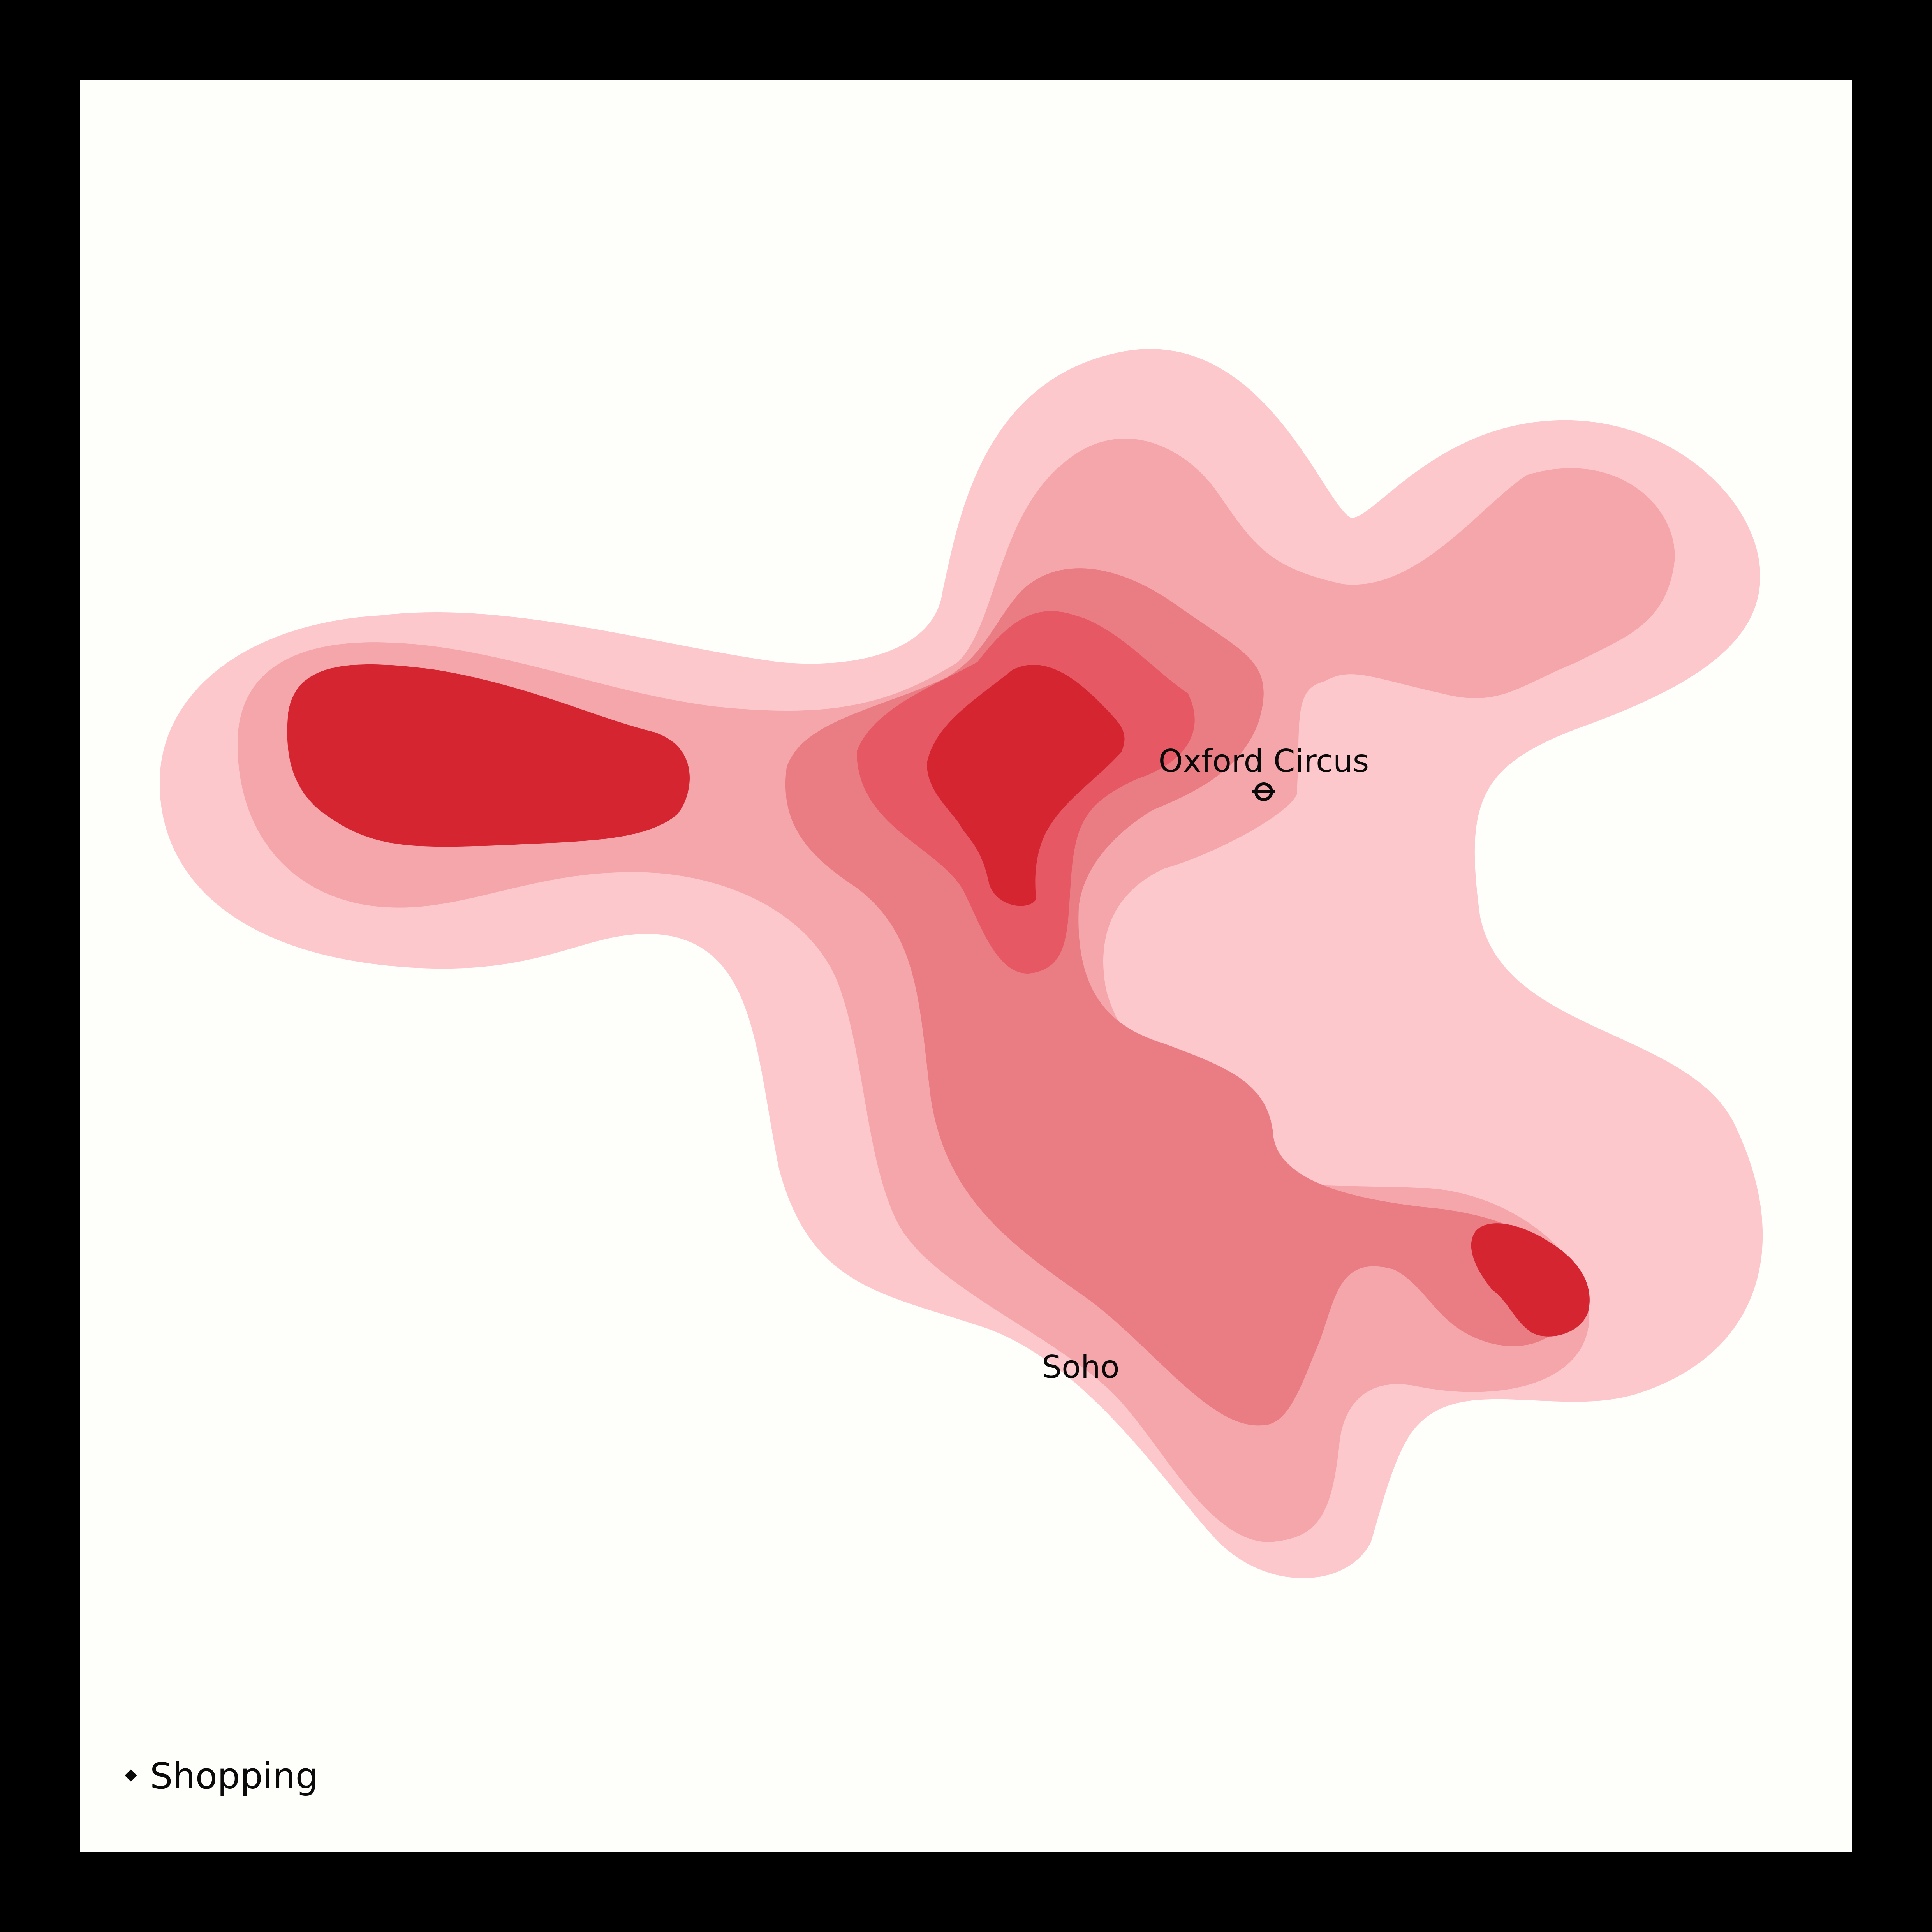  I want to click on density-peak-west, so click(489, 755).